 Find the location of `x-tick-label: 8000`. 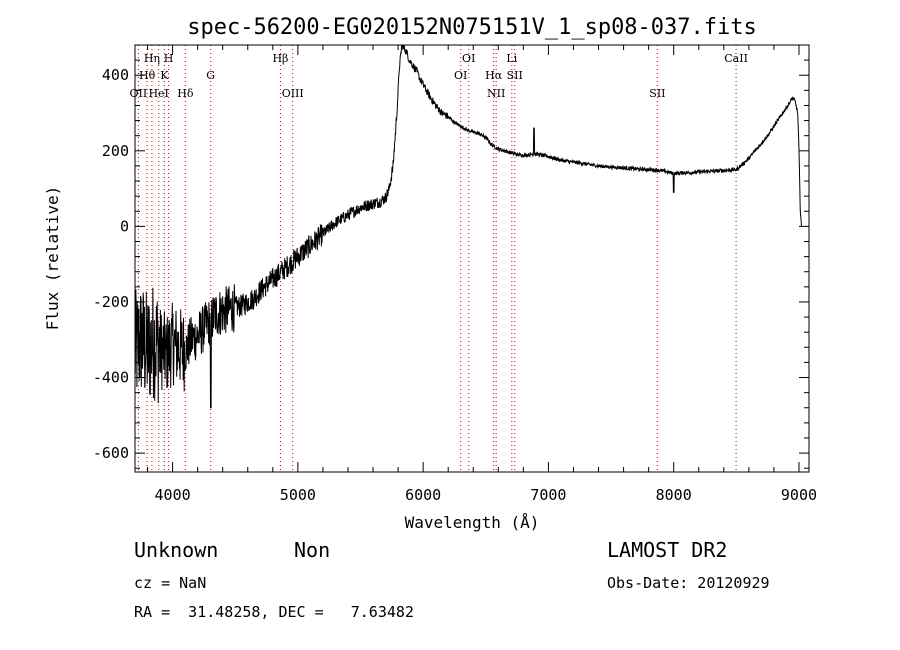

x-tick-label: 8000 is located at coordinates (674, 495).